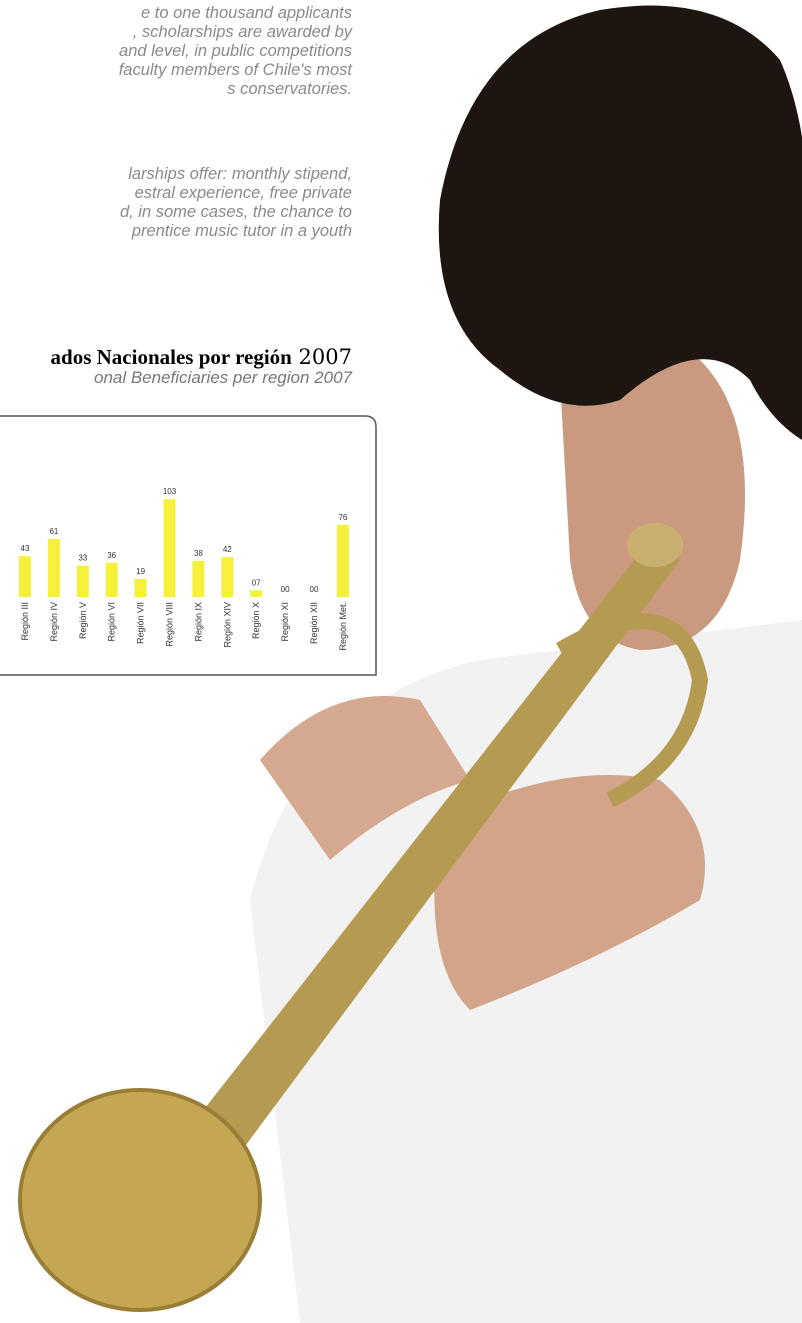 The height and width of the screenshot is (1323, 802). I want to click on title-text: ados Nacionales por región, so click(171, 357).